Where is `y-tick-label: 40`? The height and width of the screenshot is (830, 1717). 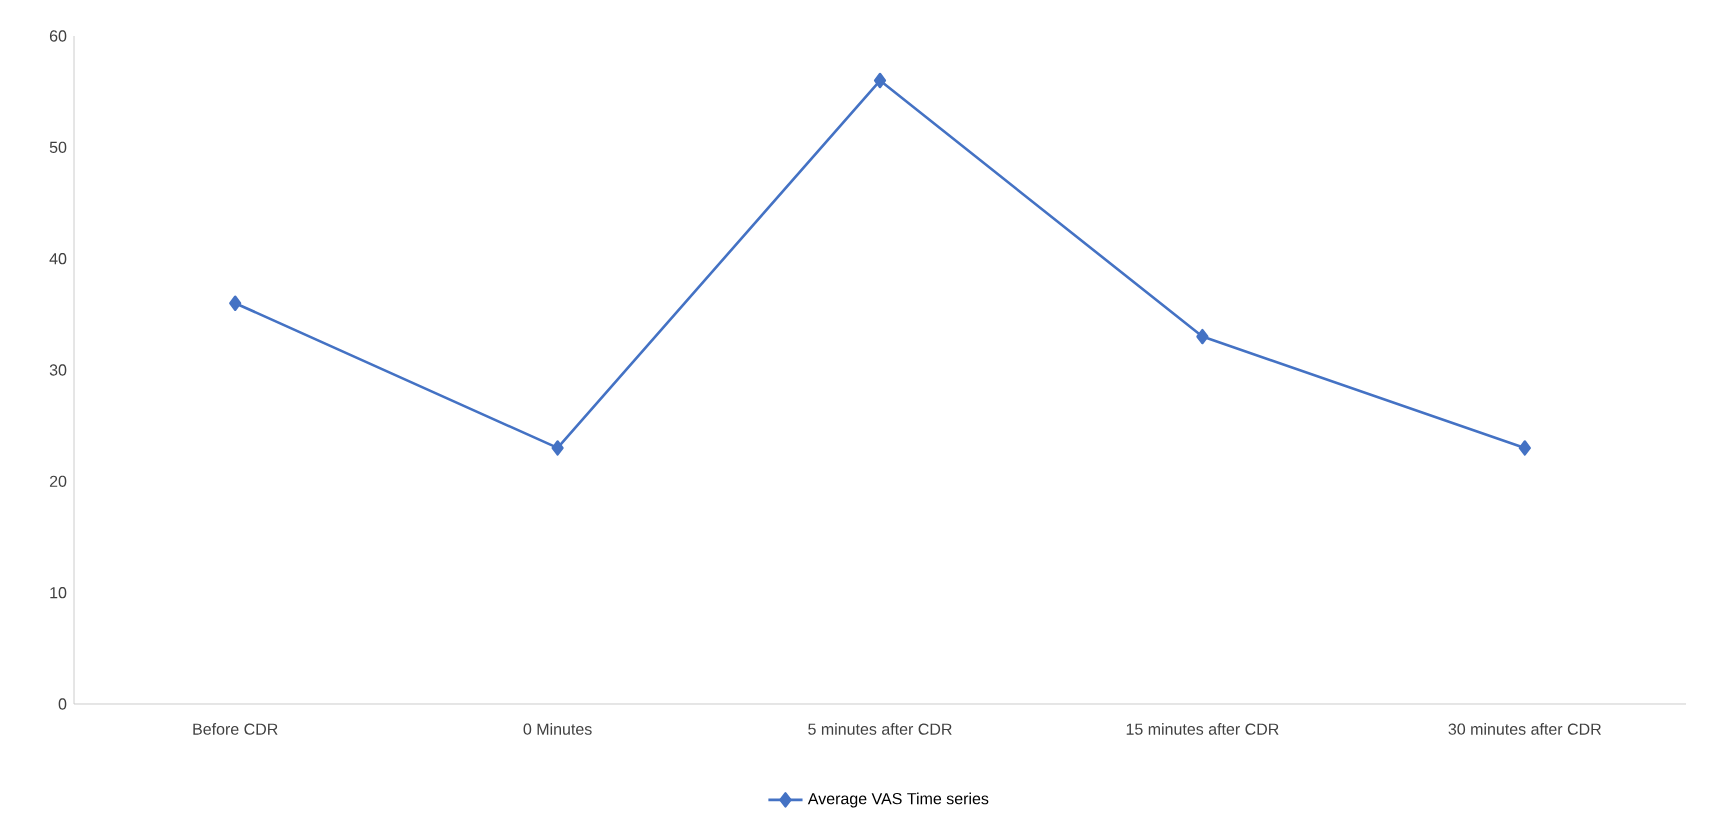
y-tick-label: 40 is located at coordinates (58, 259).